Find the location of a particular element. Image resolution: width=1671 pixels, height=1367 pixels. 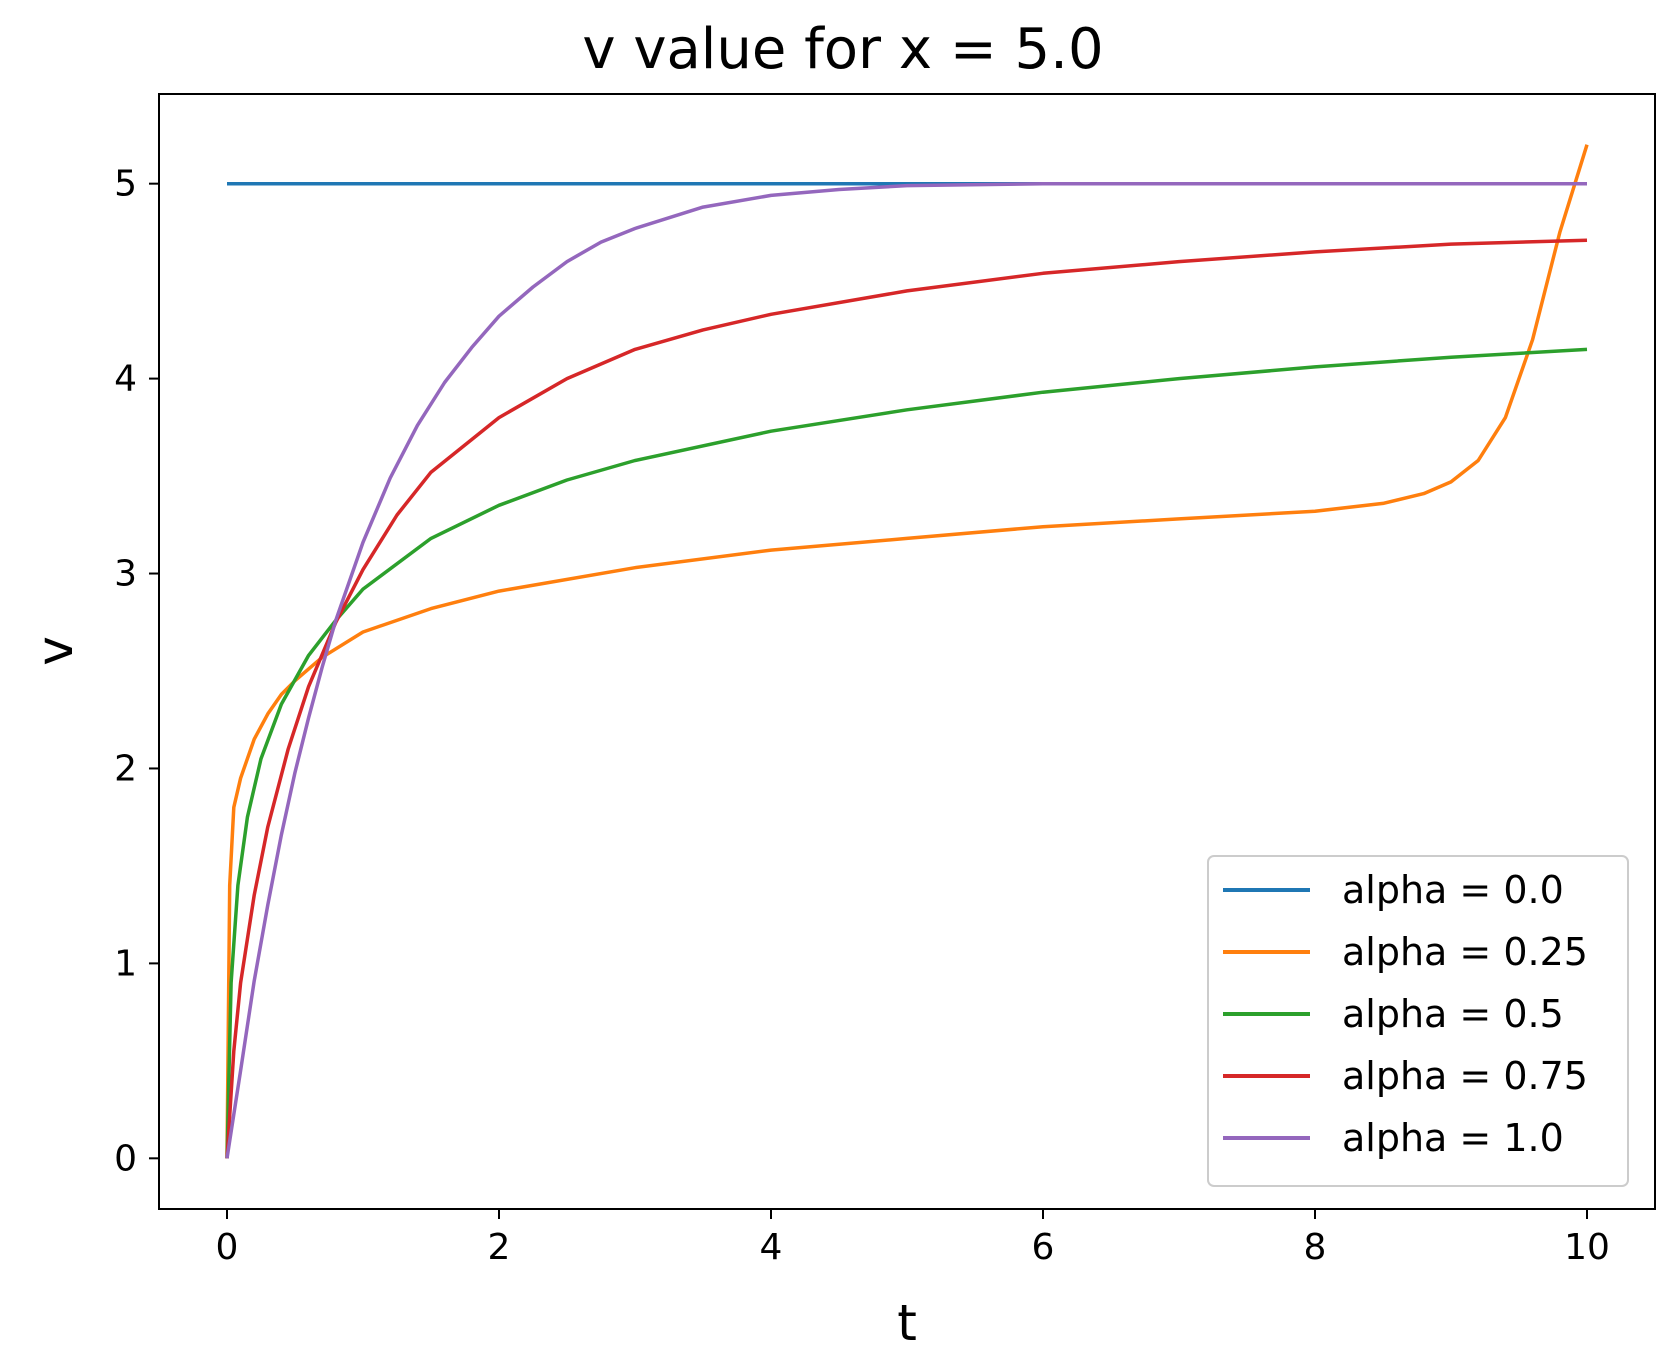

x-tick-label: 2 is located at coordinates (499, 1247).